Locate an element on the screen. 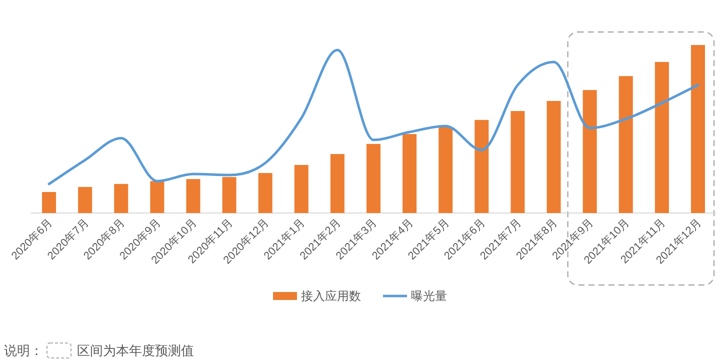  text: 区间为本年度预测值 is located at coordinates (135, 350).